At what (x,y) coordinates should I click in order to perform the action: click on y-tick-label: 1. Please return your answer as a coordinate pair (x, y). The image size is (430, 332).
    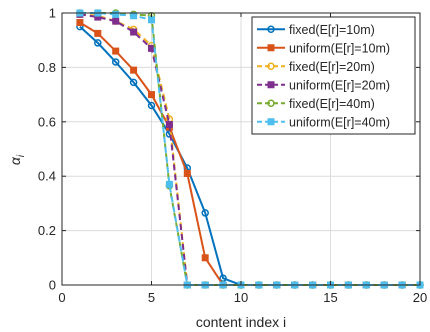
    Looking at the image, I should click on (52, 13).